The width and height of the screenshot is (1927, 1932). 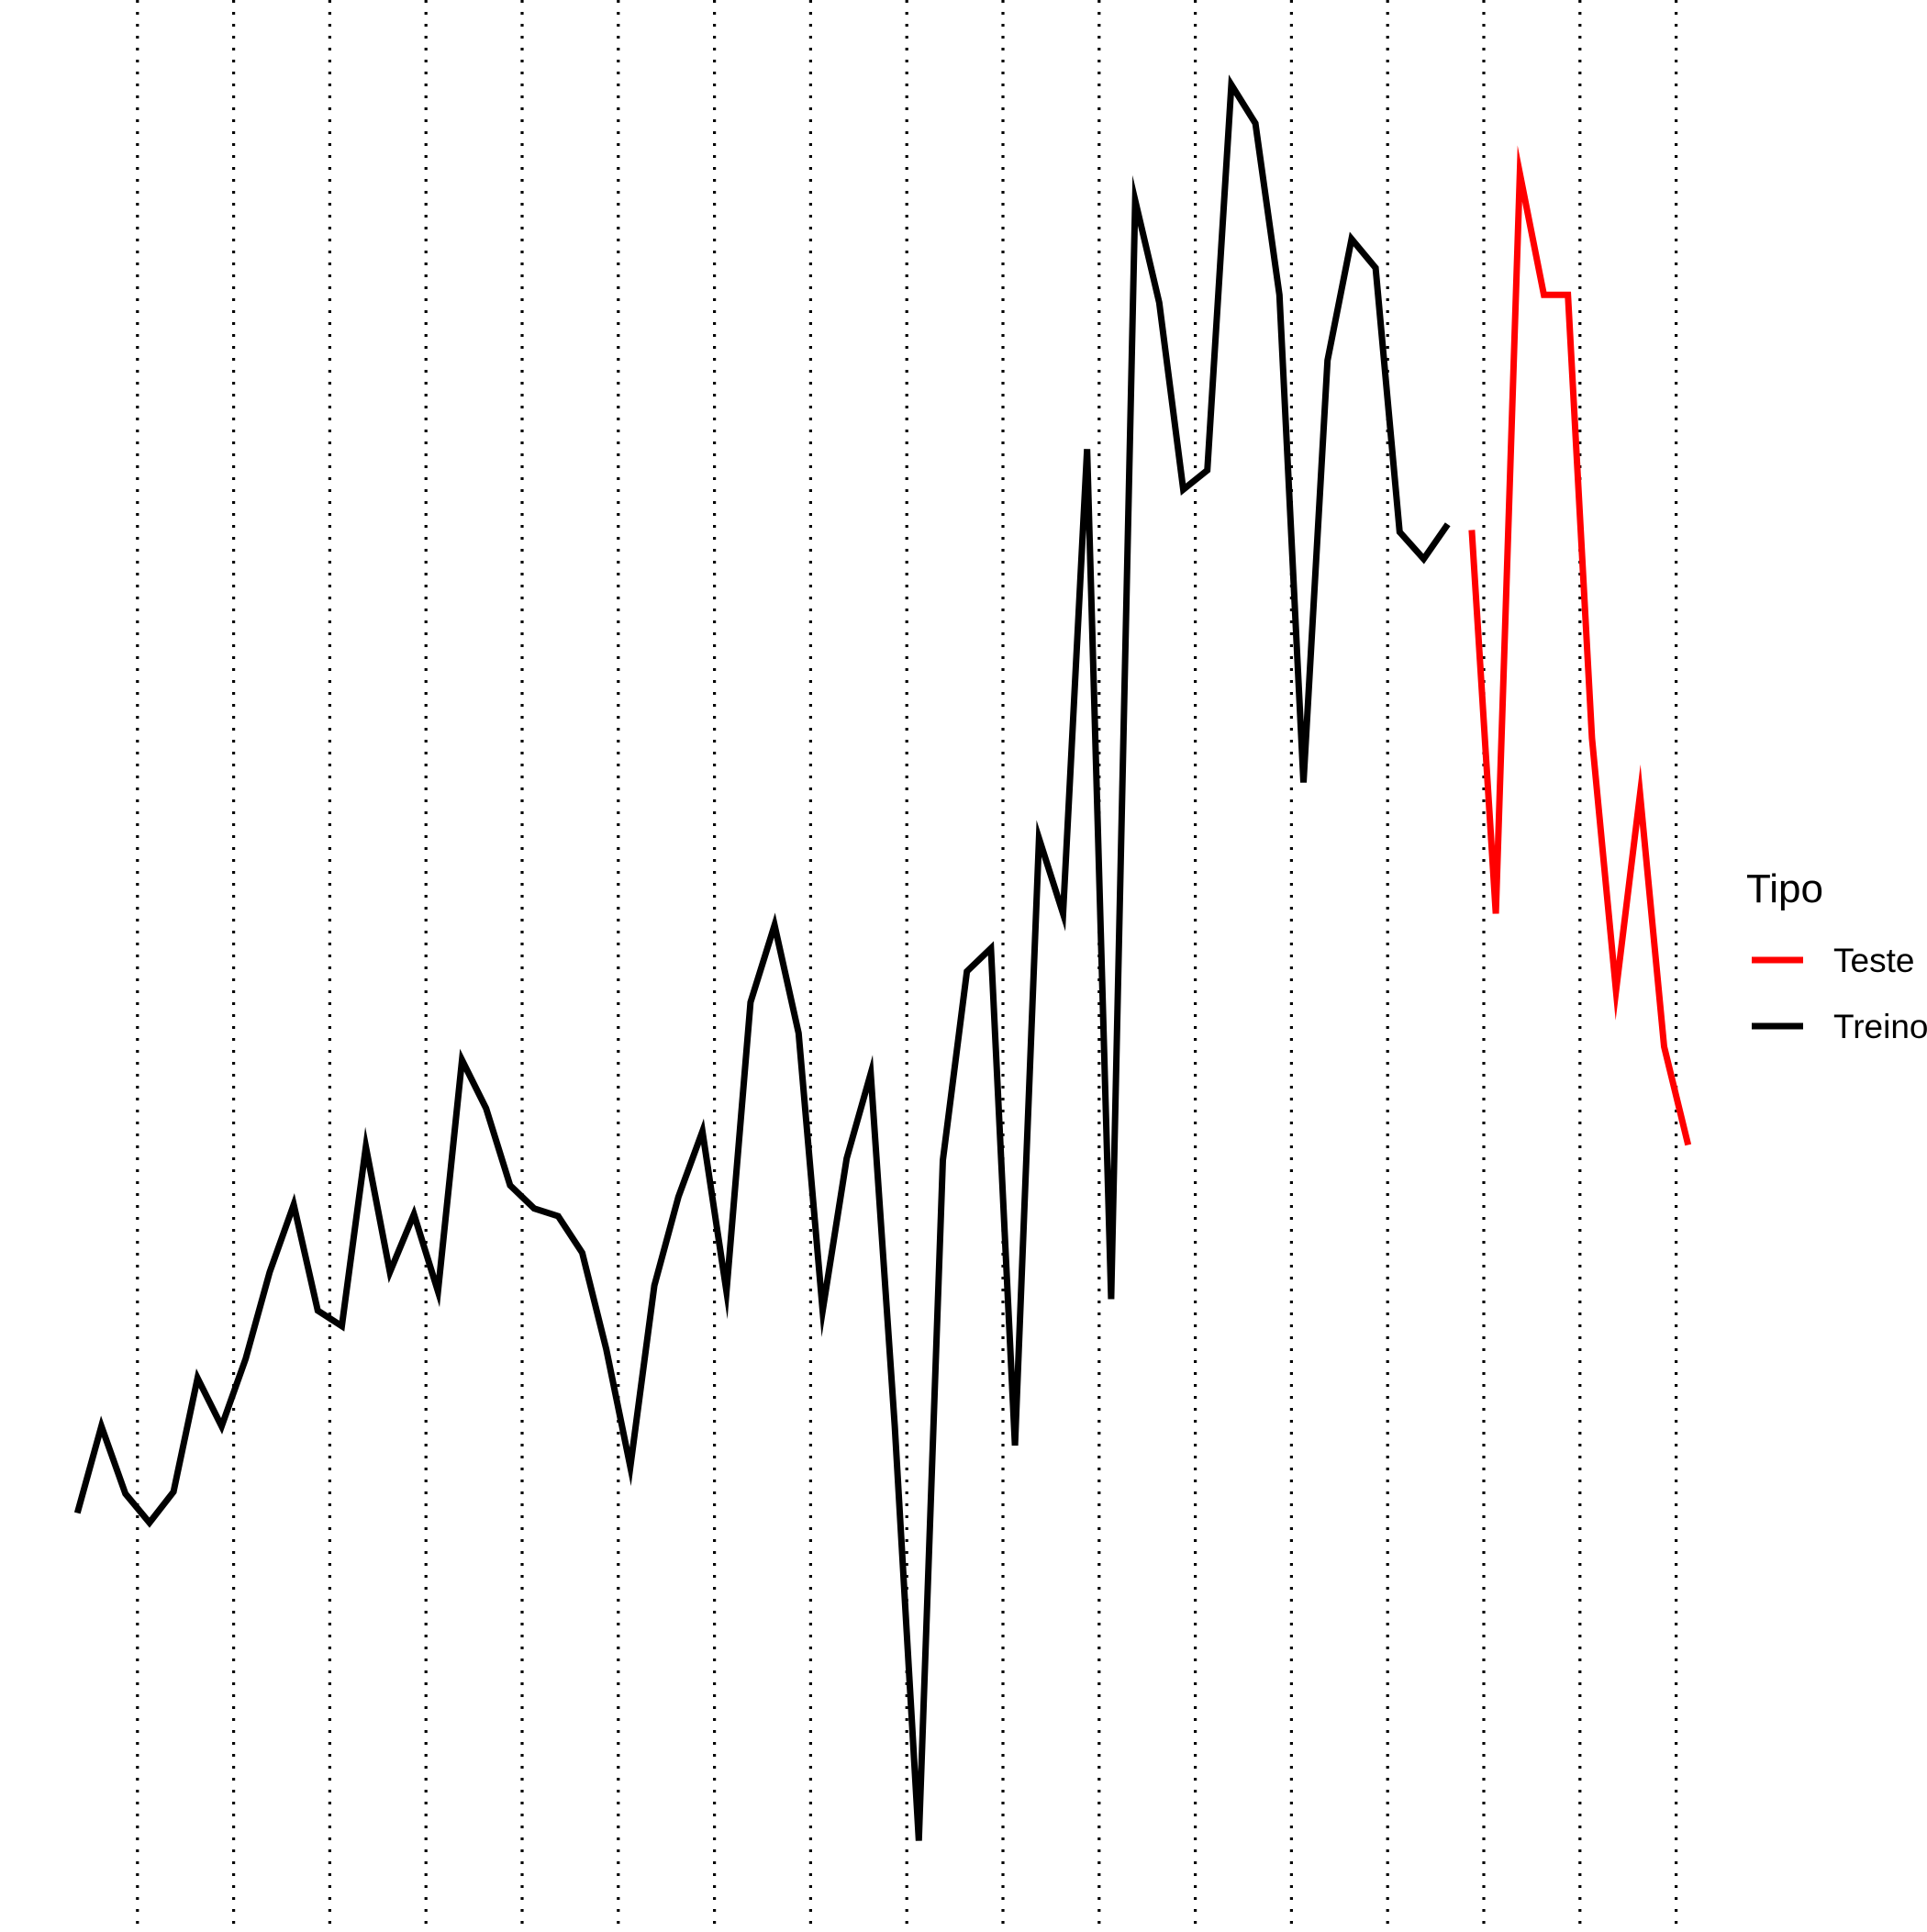 I want to click on legend: Tipo Teste Treino, so click(x=1836, y=955).